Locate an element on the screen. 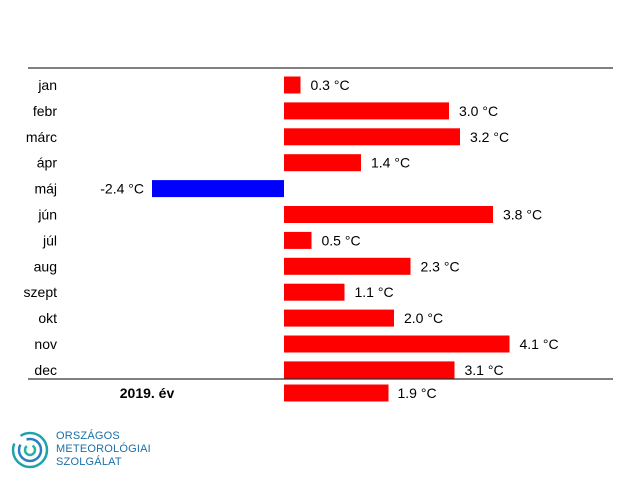  bar-máj is located at coordinates (218, 189).